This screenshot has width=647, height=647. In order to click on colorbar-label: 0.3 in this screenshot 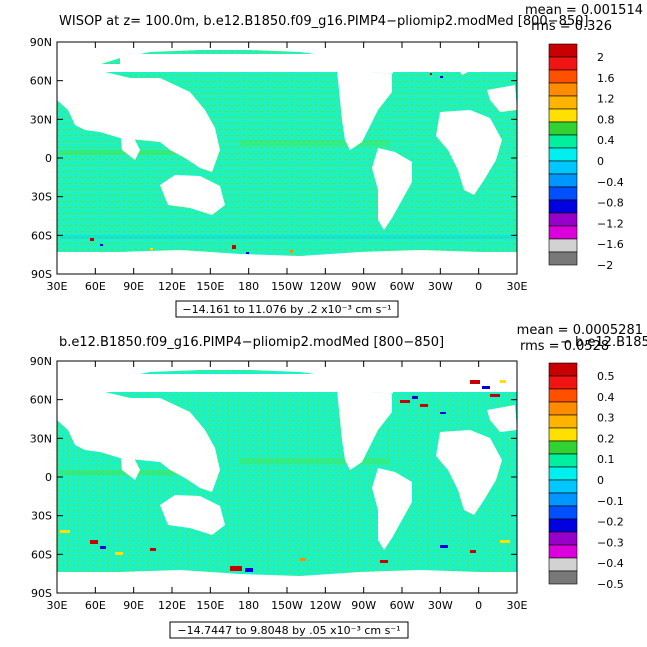, I will do `click(606, 418)`.